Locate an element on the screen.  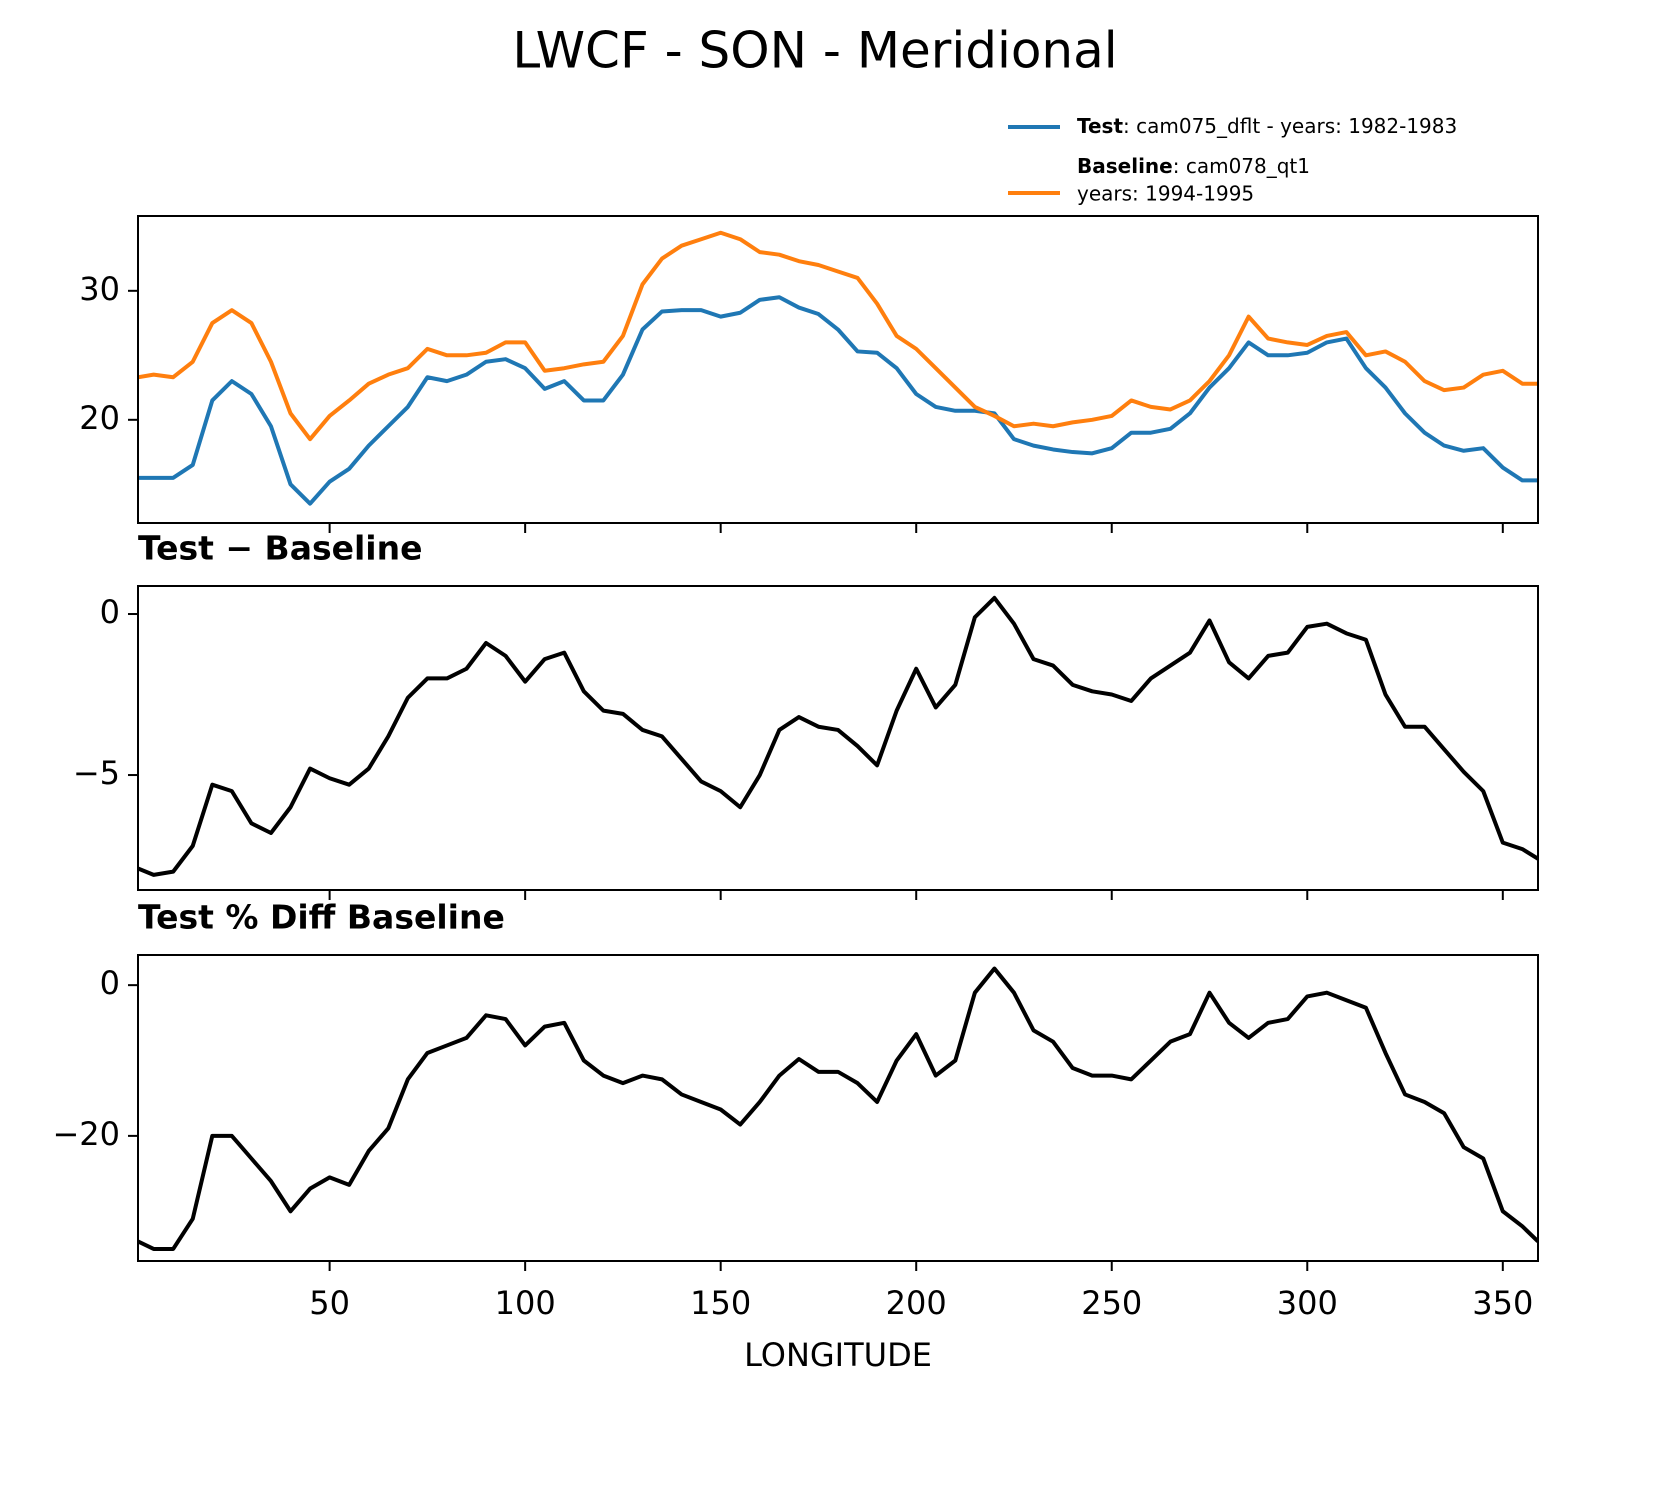
y-tick-label: 20 is located at coordinates (99, 418).